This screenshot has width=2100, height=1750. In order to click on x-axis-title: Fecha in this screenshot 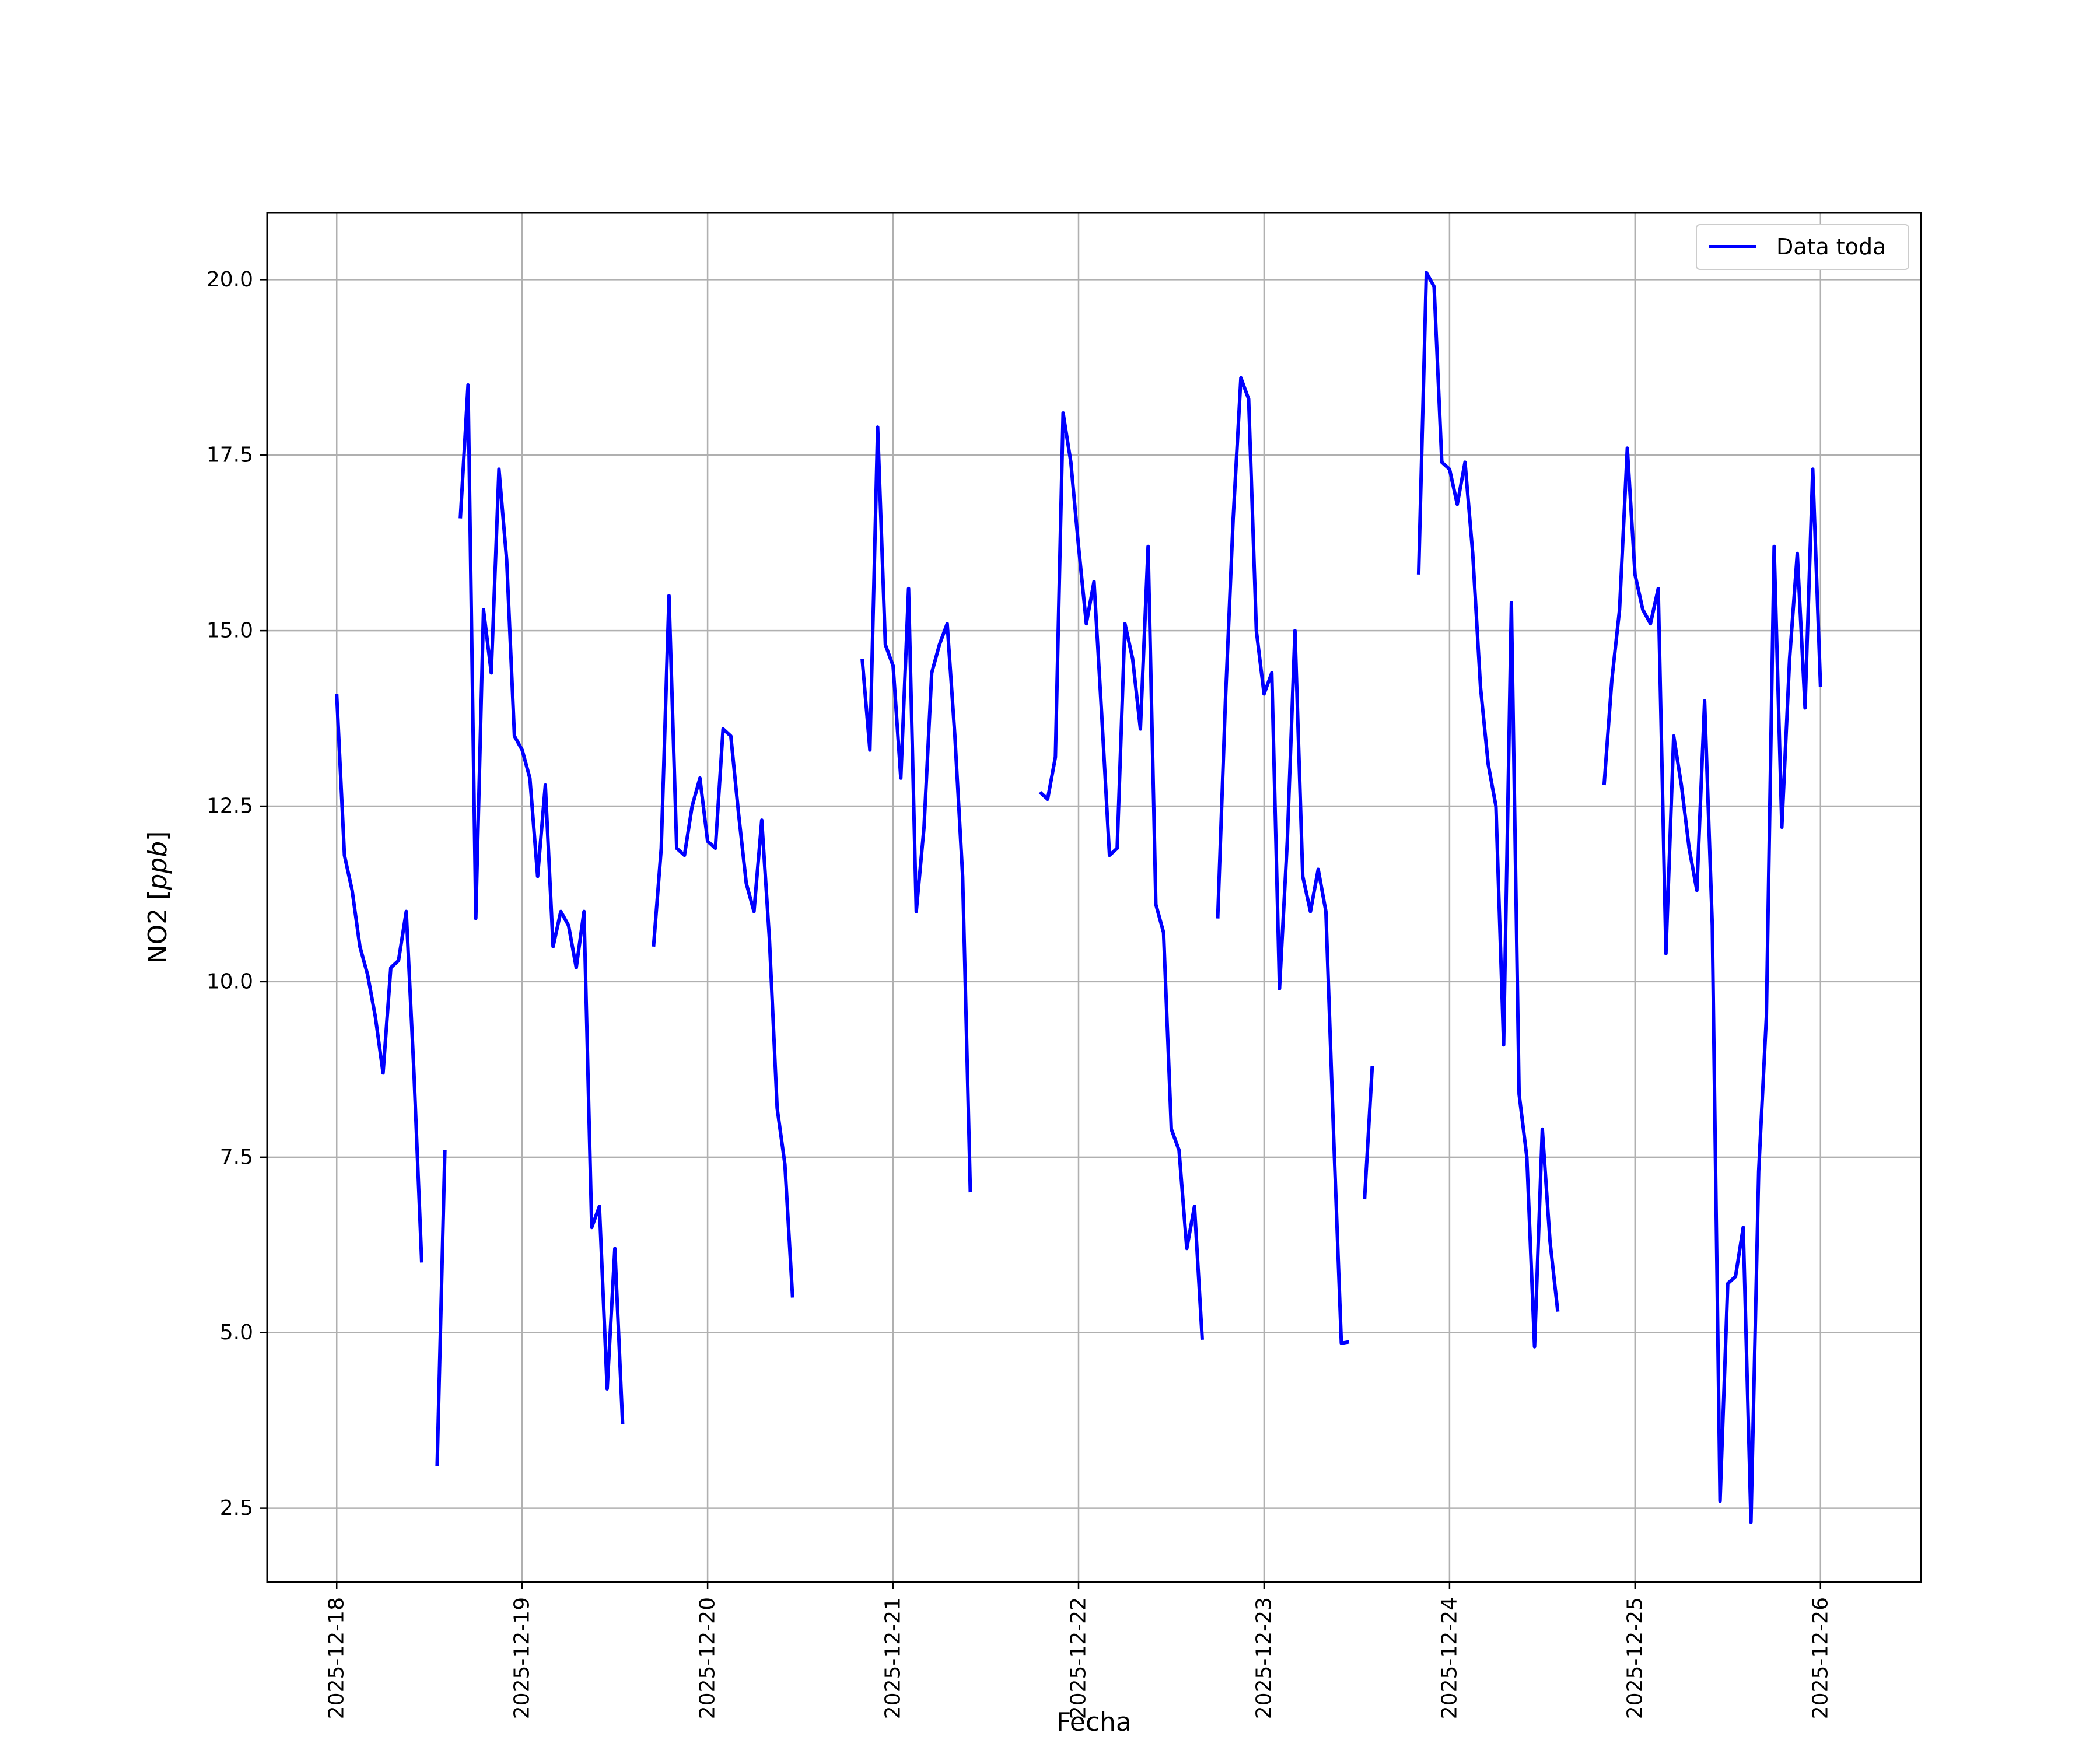, I will do `click(1094, 1722)`.